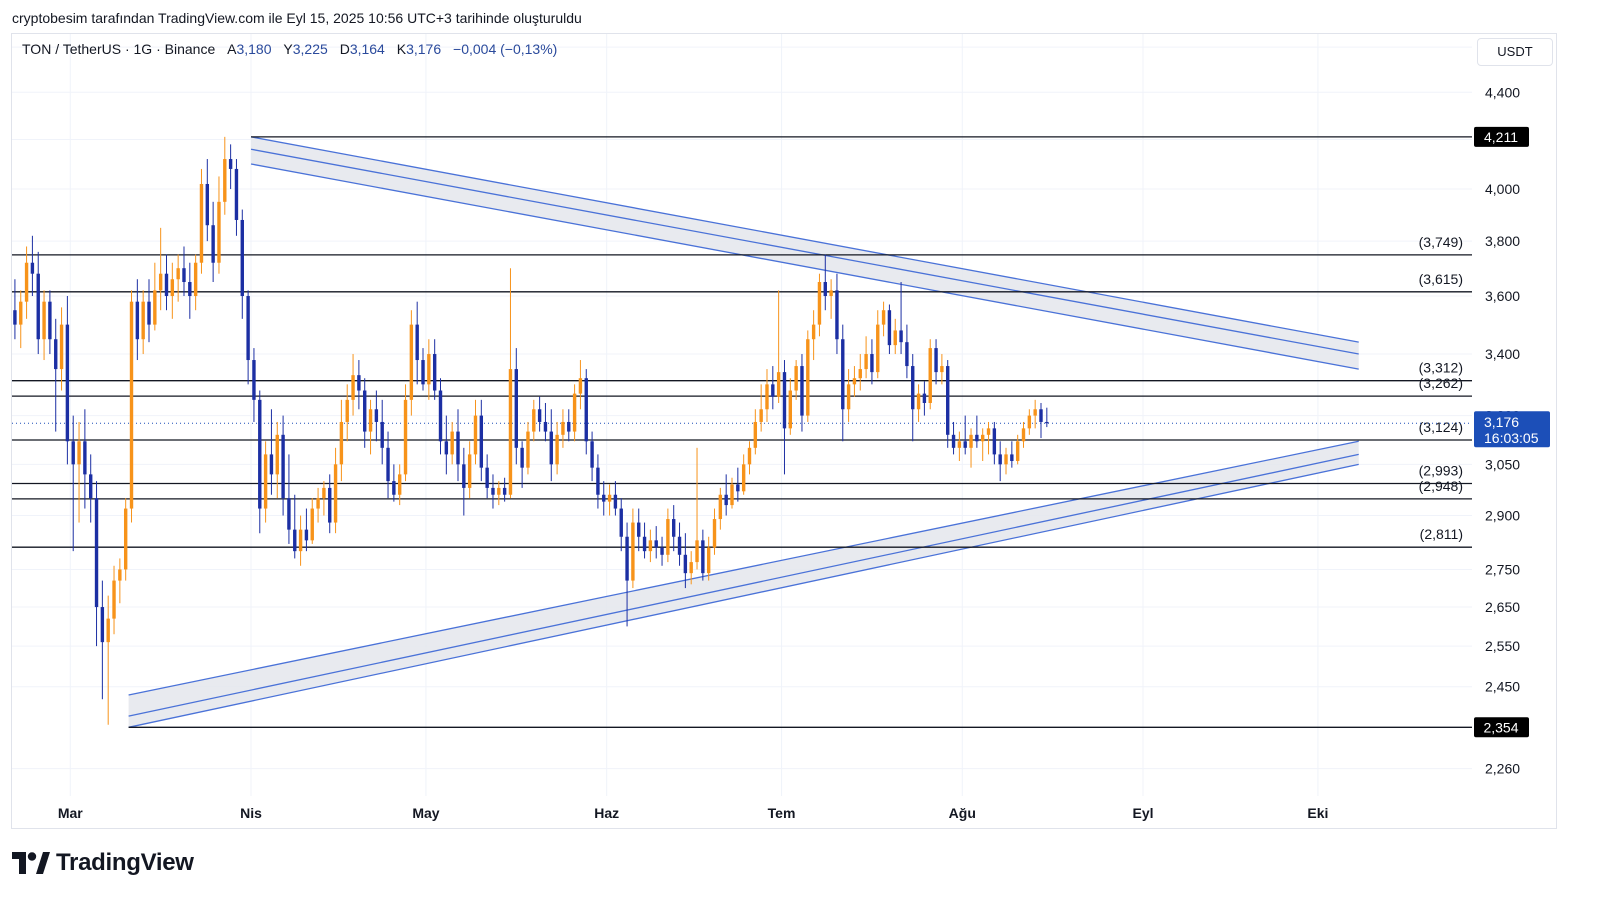 This screenshot has height=916, width=1600. Describe the element at coordinates (1501, 422) in the screenshot. I see `current-price-tag-text: 3,176` at that location.